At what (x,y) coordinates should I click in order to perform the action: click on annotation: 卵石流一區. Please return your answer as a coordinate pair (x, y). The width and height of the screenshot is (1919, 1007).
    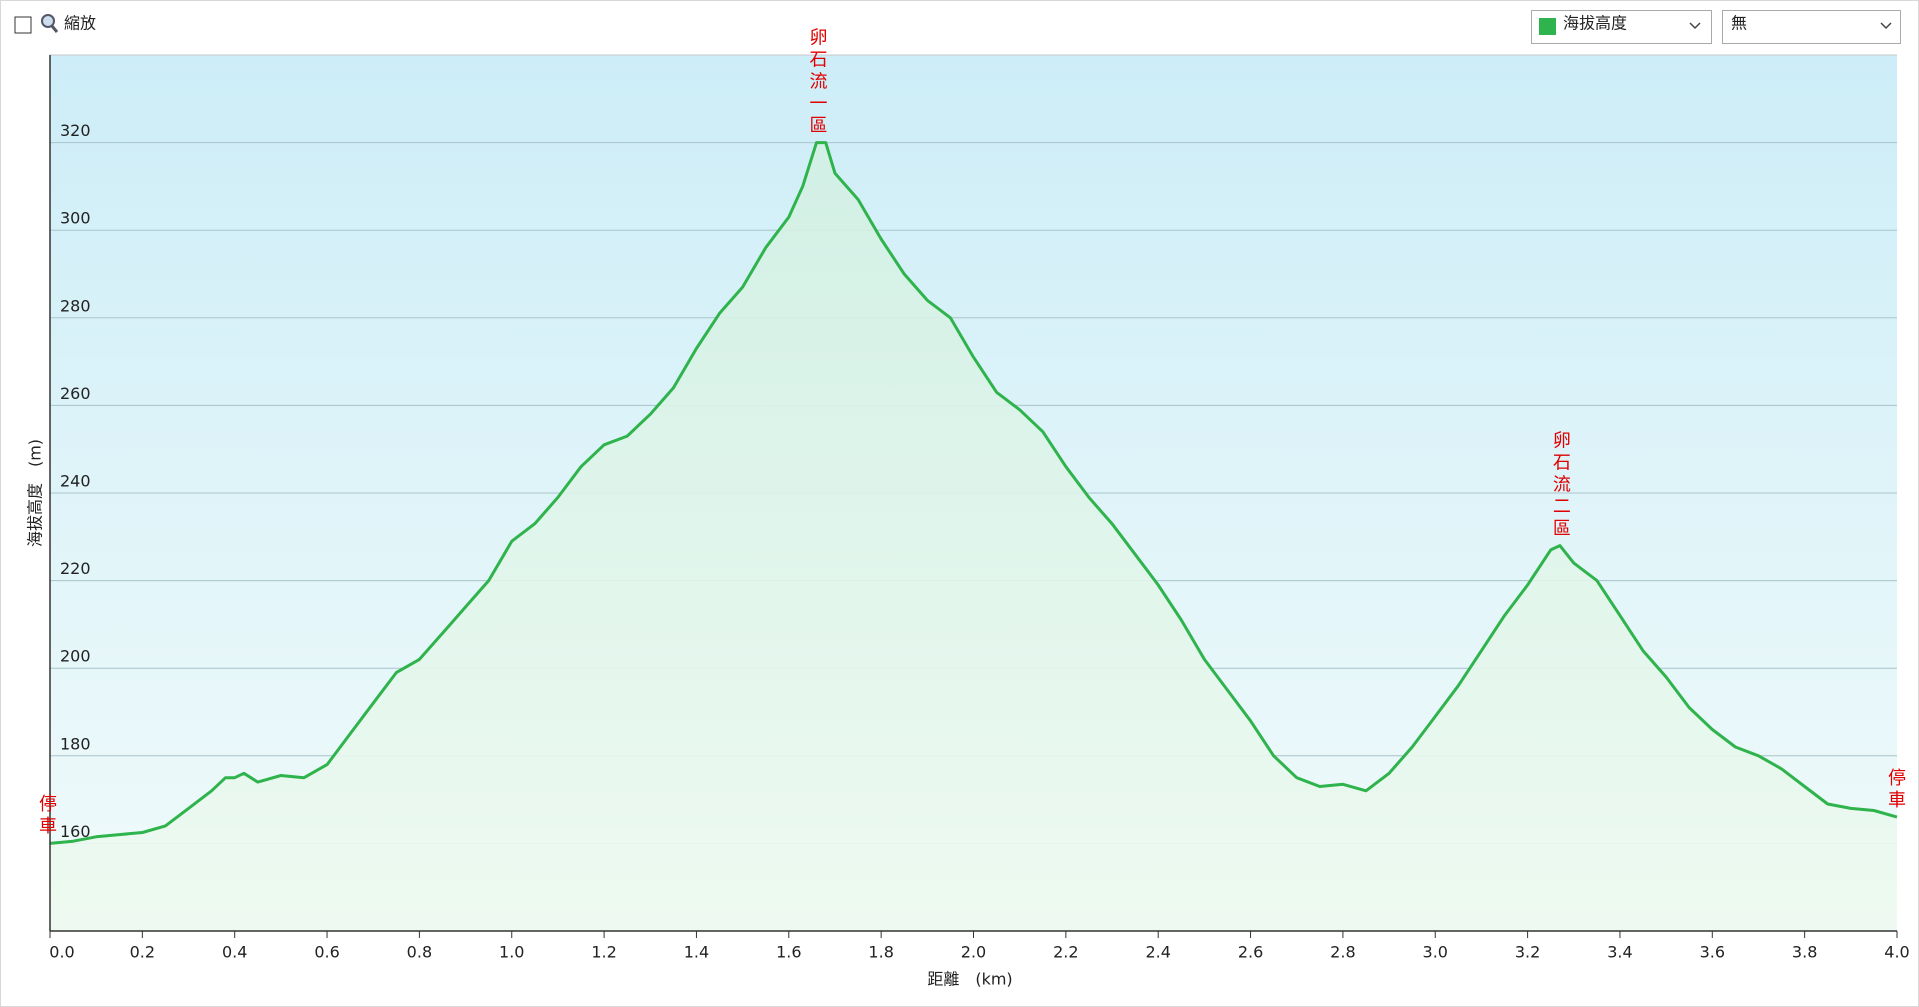
    Looking at the image, I should click on (817, 82).